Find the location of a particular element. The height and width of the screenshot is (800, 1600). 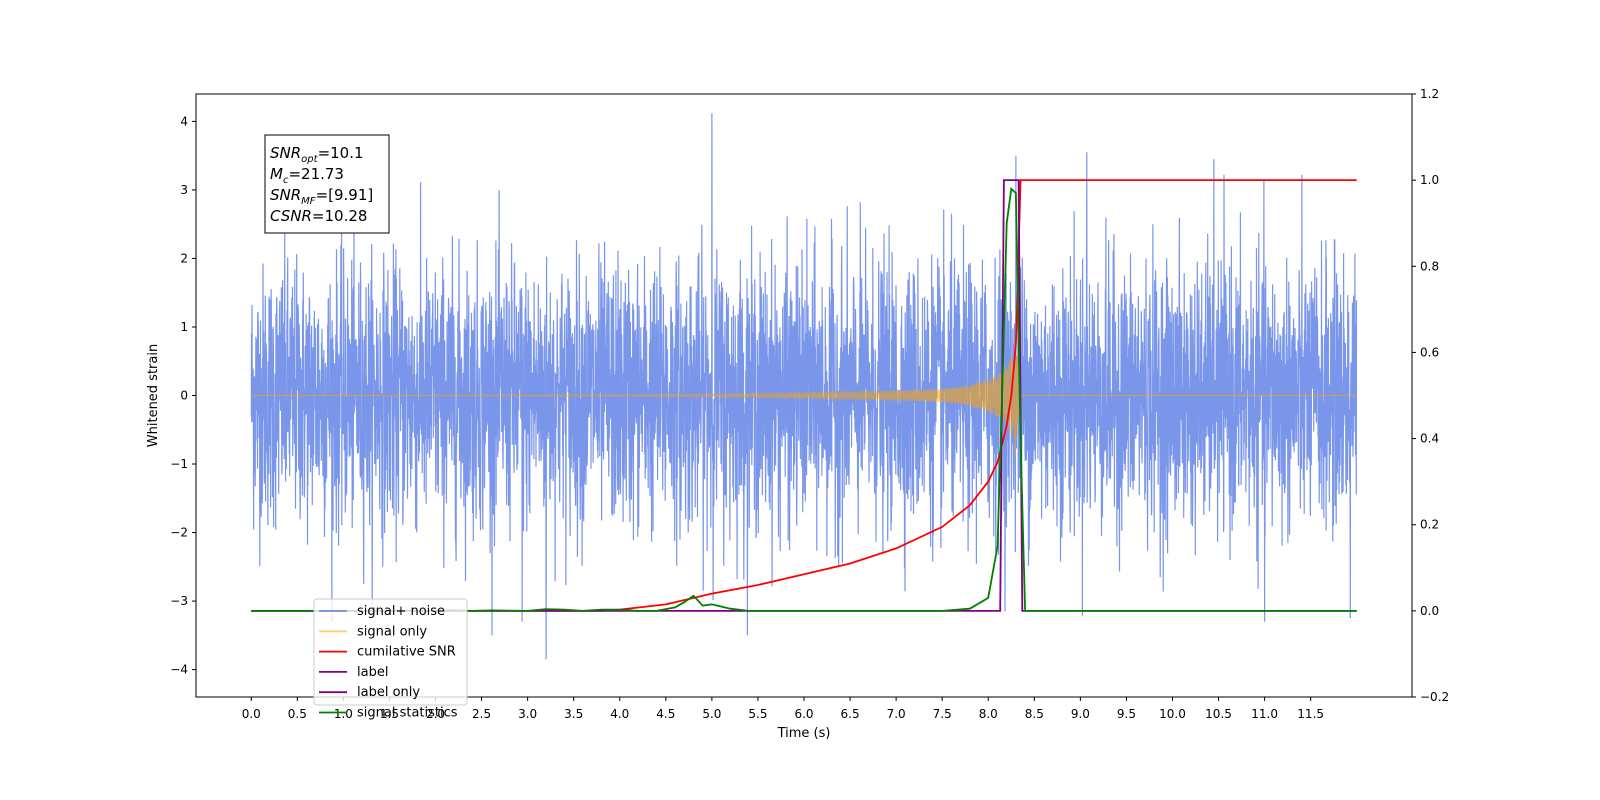

x-tick-label: 2.0 is located at coordinates (435, 714).